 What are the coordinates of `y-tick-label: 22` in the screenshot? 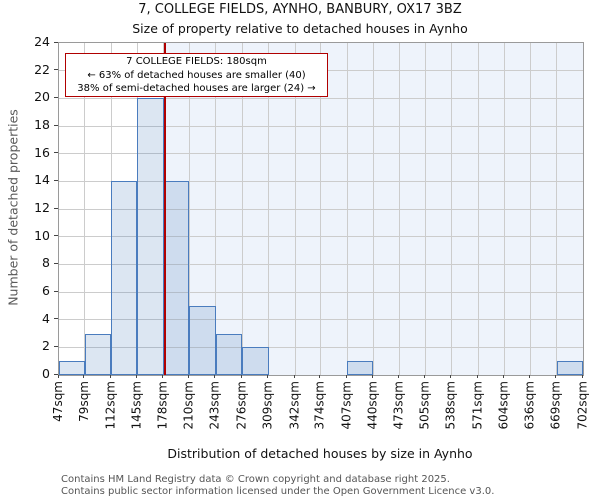 It's located at (42, 69).